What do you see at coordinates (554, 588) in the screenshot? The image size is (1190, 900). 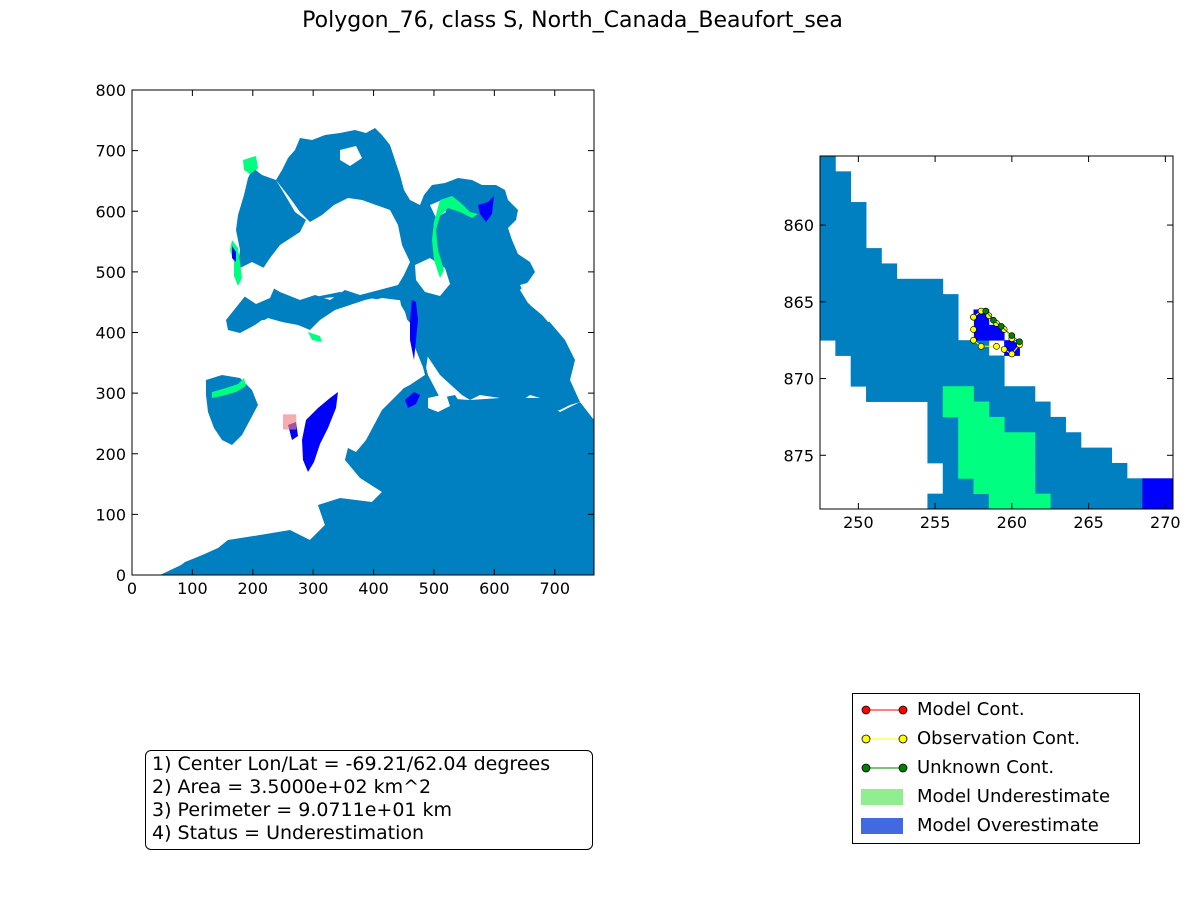 I see `overview-xtick-label: 700` at bounding box center [554, 588].